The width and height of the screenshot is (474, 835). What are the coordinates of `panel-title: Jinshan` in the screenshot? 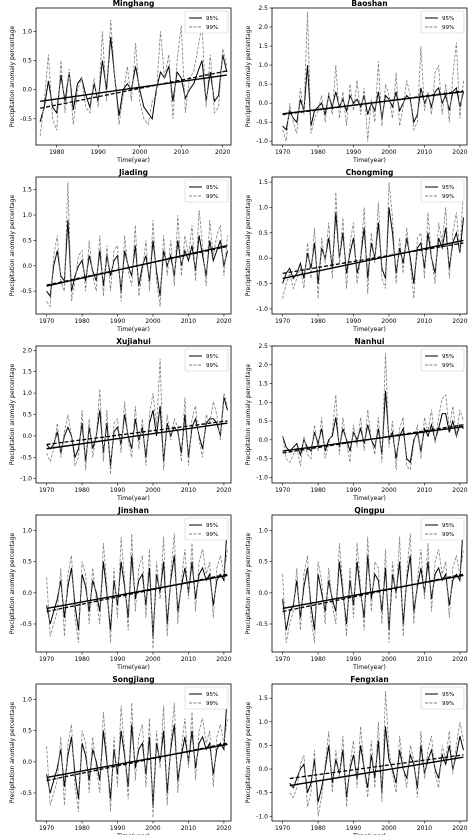 It's located at (133, 510).